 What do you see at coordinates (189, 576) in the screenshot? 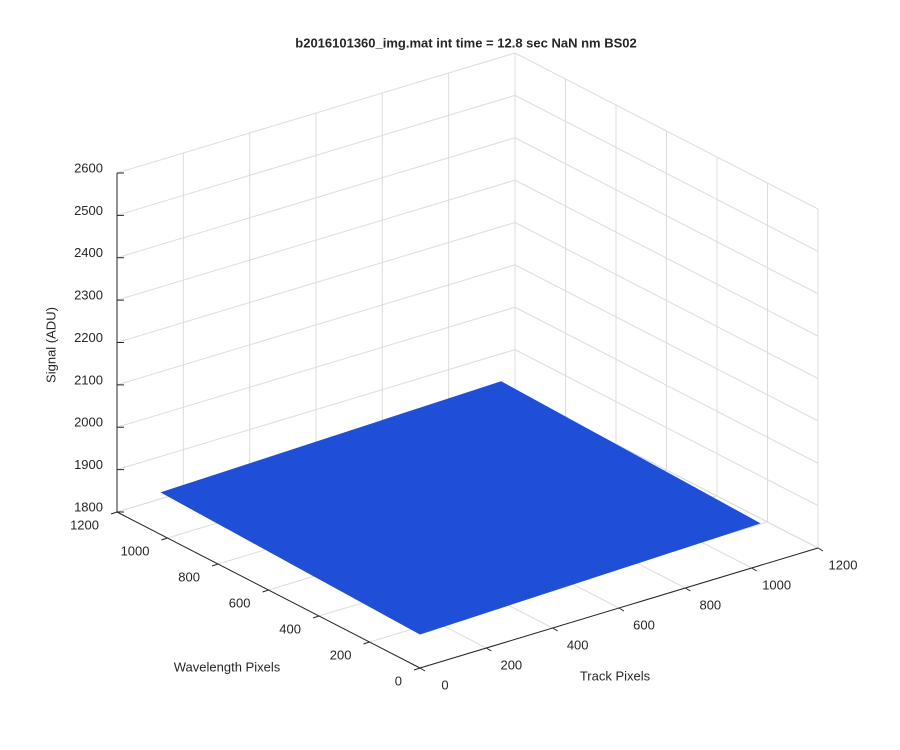
I see `y-tick-label: 800` at bounding box center [189, 576].